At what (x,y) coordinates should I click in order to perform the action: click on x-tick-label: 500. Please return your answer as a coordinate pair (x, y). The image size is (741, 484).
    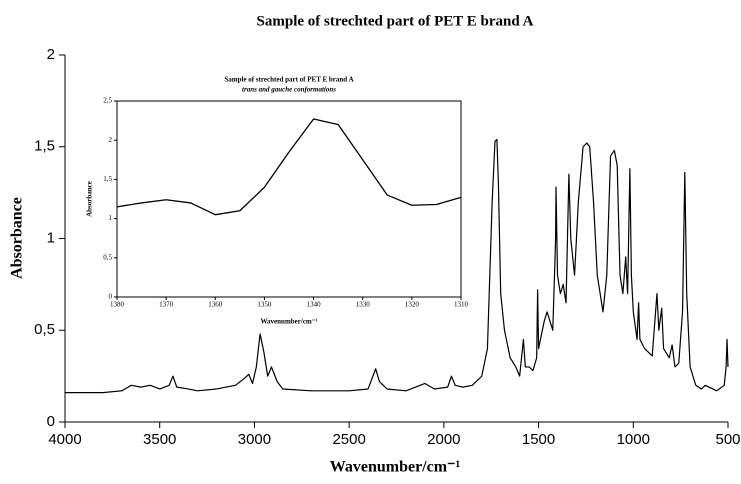
    Looking at the image, I should click on (727, 439).